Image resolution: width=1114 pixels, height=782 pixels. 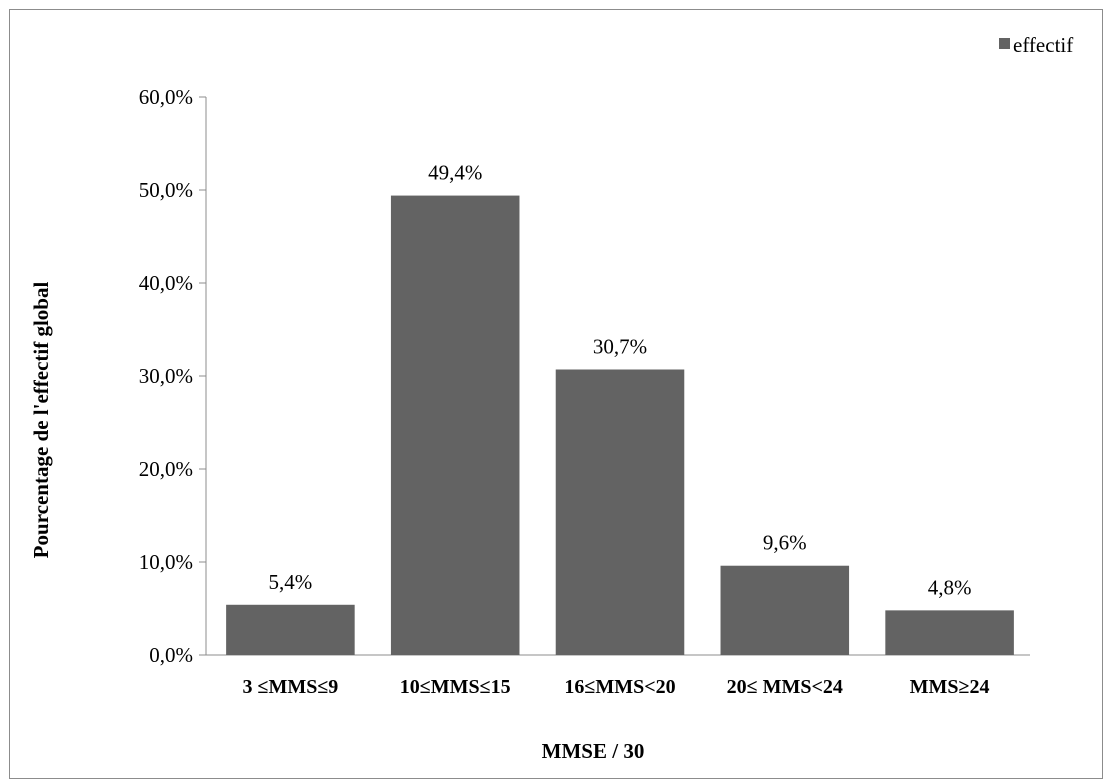 I want to click on y-tick-label: 0,0%, so click(x=171, y=655).